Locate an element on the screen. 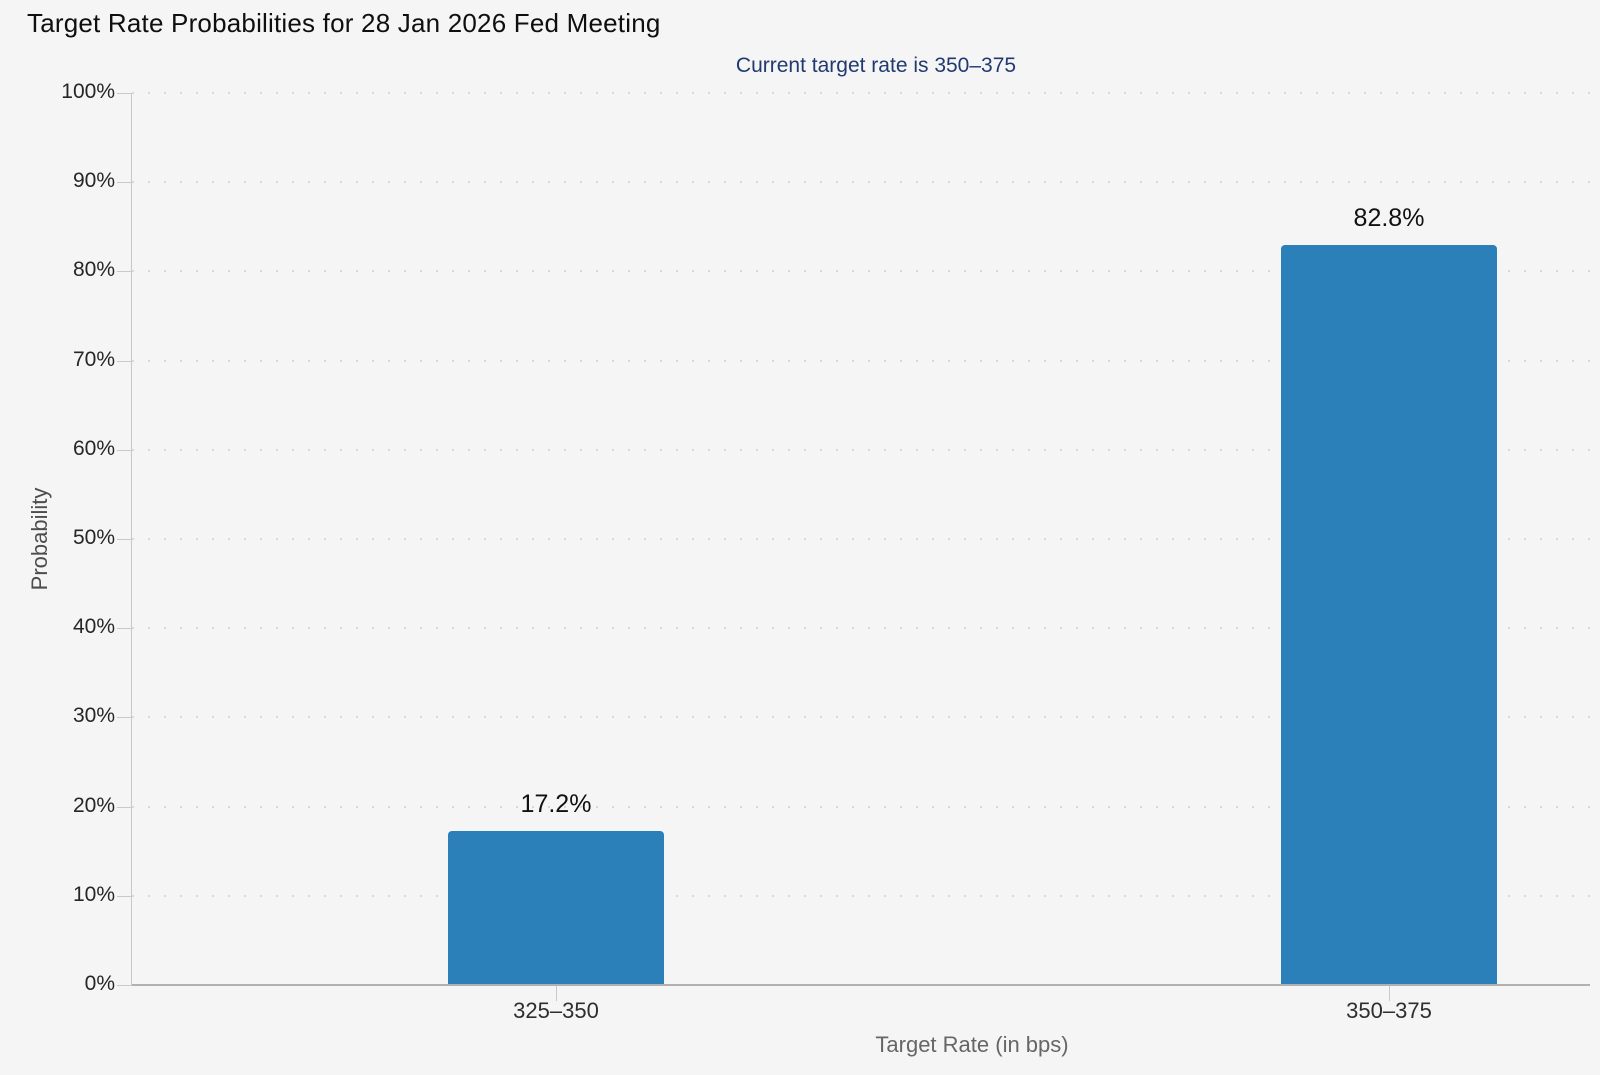 The image size is (1600, 1075). x-axis-category-label: 325–350 is located at coordinates (556, 1010).